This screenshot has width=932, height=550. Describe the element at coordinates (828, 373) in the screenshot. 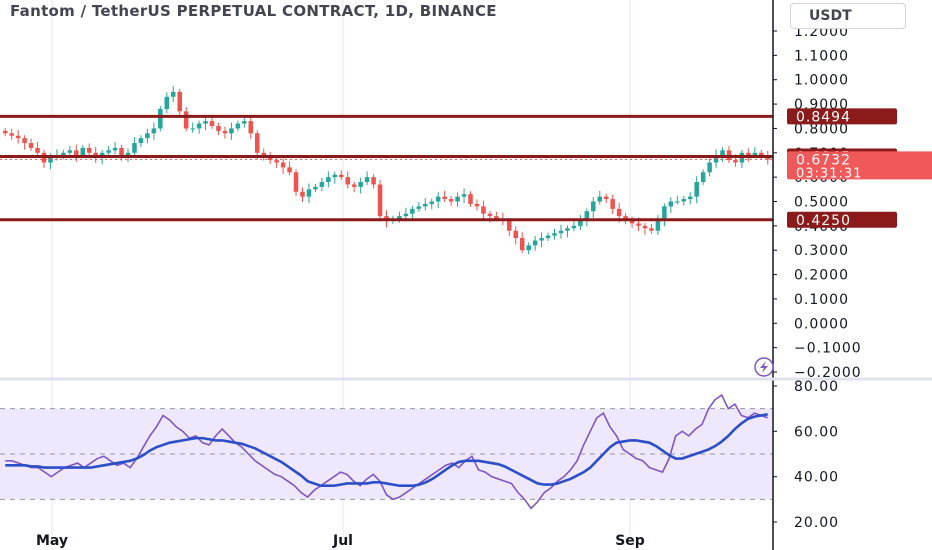

I see `price-tick-label: −0.2000` at that location.